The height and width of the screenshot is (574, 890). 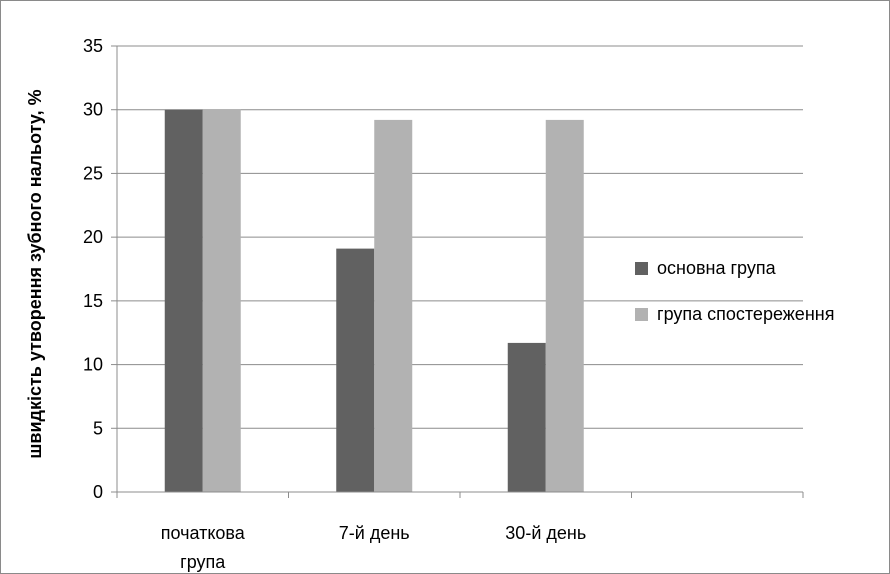 What do you see at coordinates (374, 533) in the screenshot?
I see `x-category-label: 7-й день` at bounding box center [374, 533].